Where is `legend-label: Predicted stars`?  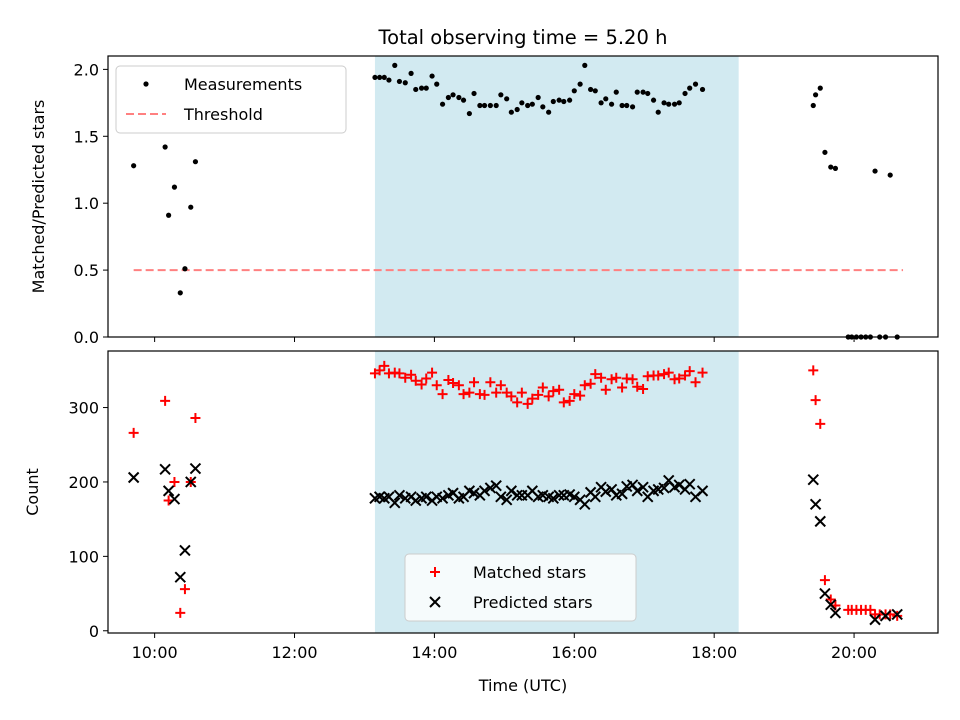 legend-label: Predicted stars is located at coordinates (533, 602).